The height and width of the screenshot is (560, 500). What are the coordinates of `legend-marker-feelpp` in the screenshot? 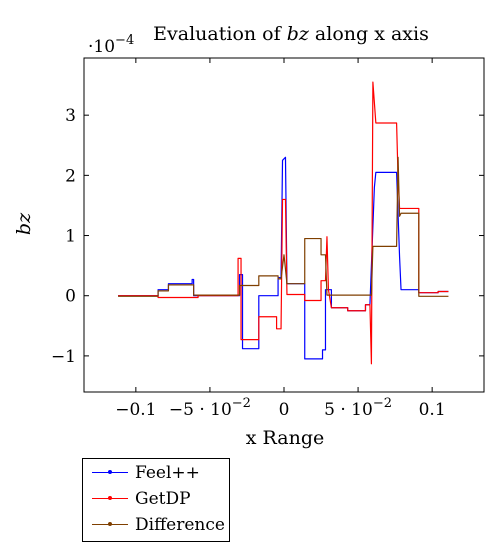 It's located at (110, 472).